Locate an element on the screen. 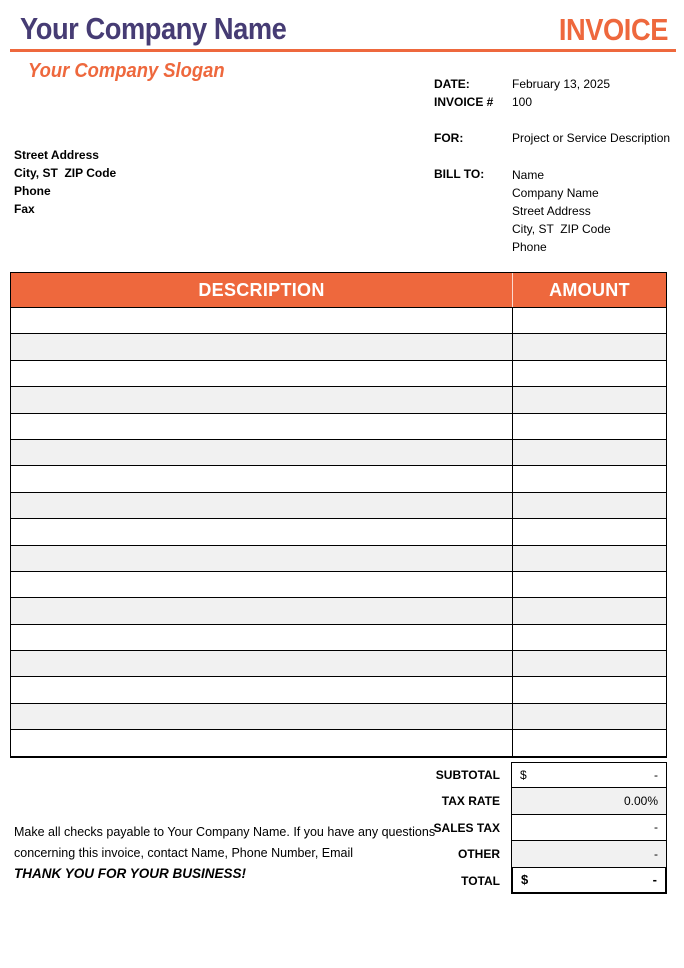 The width and height of the screenshot is (684, 968). company-address-line: Street Address is located at coordinates (56, 155).